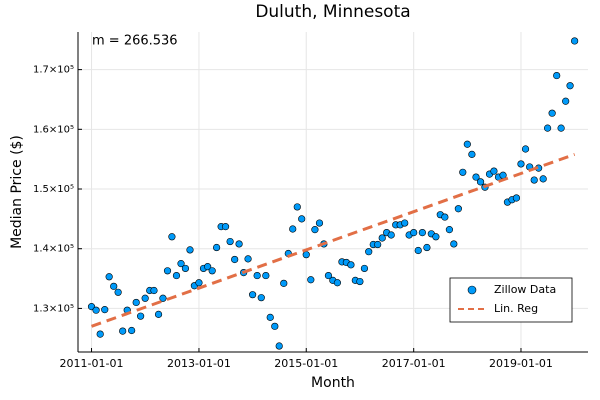 Image resolution: width=600 pixels, height=400 pixels. I want to click on y-tick-label: 1.3×10⁵, so click(53, 308).